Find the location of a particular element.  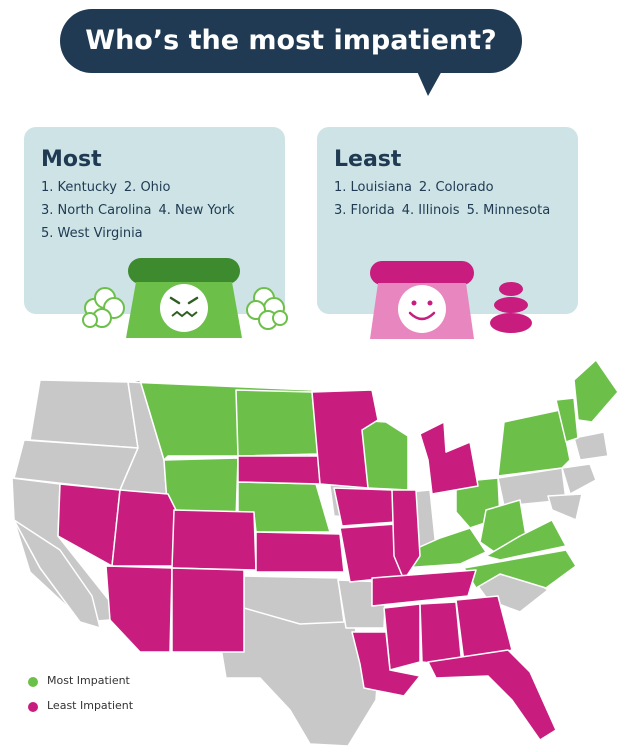

most-state-item: 3. North Carolina is located at coordinates (96, 210).